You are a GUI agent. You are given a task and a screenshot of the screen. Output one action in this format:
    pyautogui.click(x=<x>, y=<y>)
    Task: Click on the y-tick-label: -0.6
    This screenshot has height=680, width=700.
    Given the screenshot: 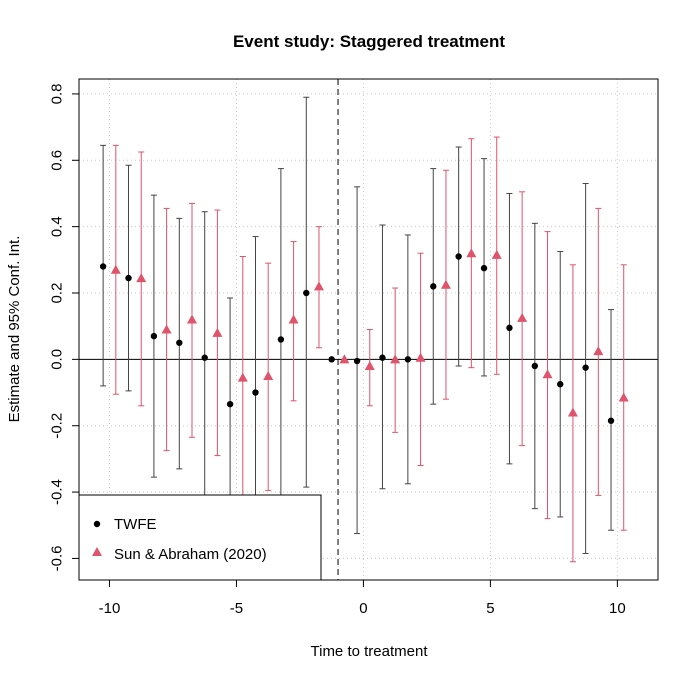 What is the action you would take?
    pyautogui.click(x=57, y=559)
    